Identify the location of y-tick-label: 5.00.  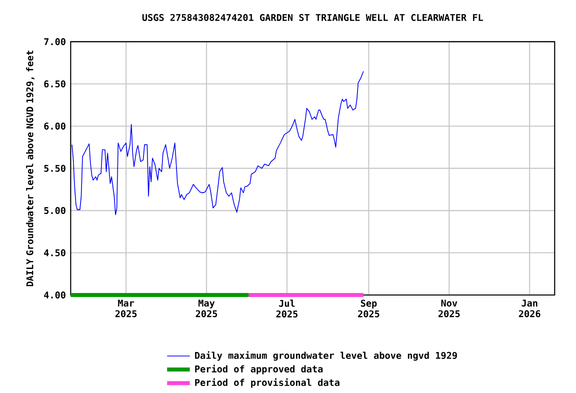
(55, 210).